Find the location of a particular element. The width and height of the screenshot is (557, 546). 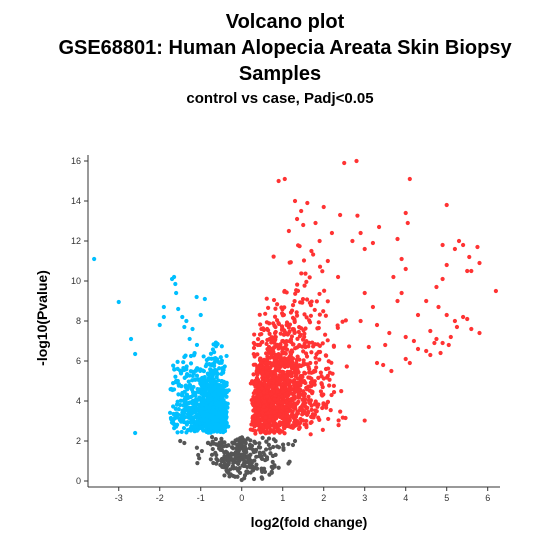

x-tick-label: -2 is located at coordinates (160, 498).